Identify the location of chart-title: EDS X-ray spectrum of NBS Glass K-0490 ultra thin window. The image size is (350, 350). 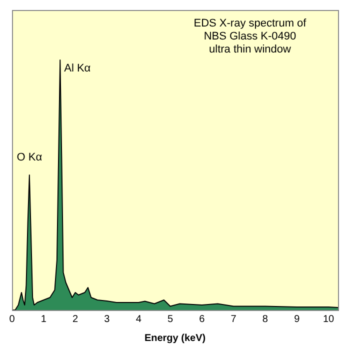
(251, 37).